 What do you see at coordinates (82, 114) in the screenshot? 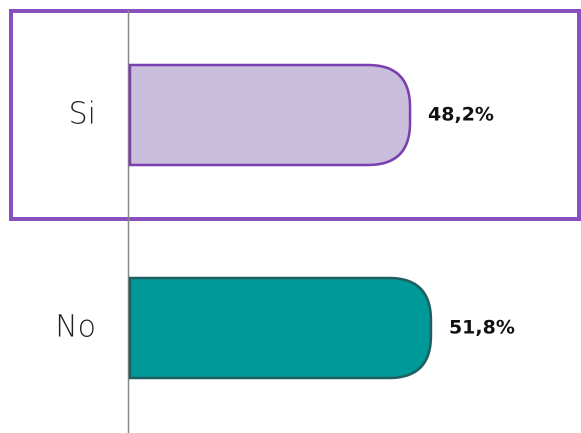
I see `category-label: Si` at bounding box center [82, 114].